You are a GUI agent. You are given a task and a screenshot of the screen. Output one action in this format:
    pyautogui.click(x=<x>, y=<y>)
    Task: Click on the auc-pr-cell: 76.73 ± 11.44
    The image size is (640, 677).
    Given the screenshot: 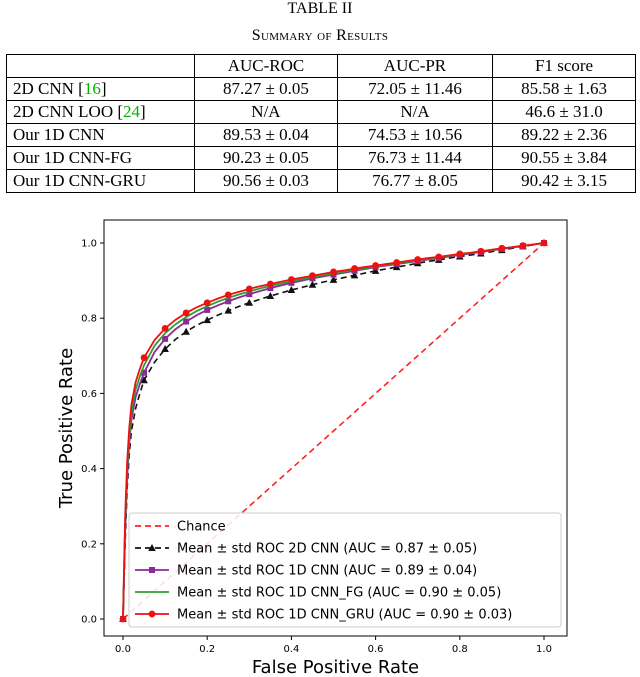 What is the action you would take?
    pyautogui.click(x=415, y=158)
    